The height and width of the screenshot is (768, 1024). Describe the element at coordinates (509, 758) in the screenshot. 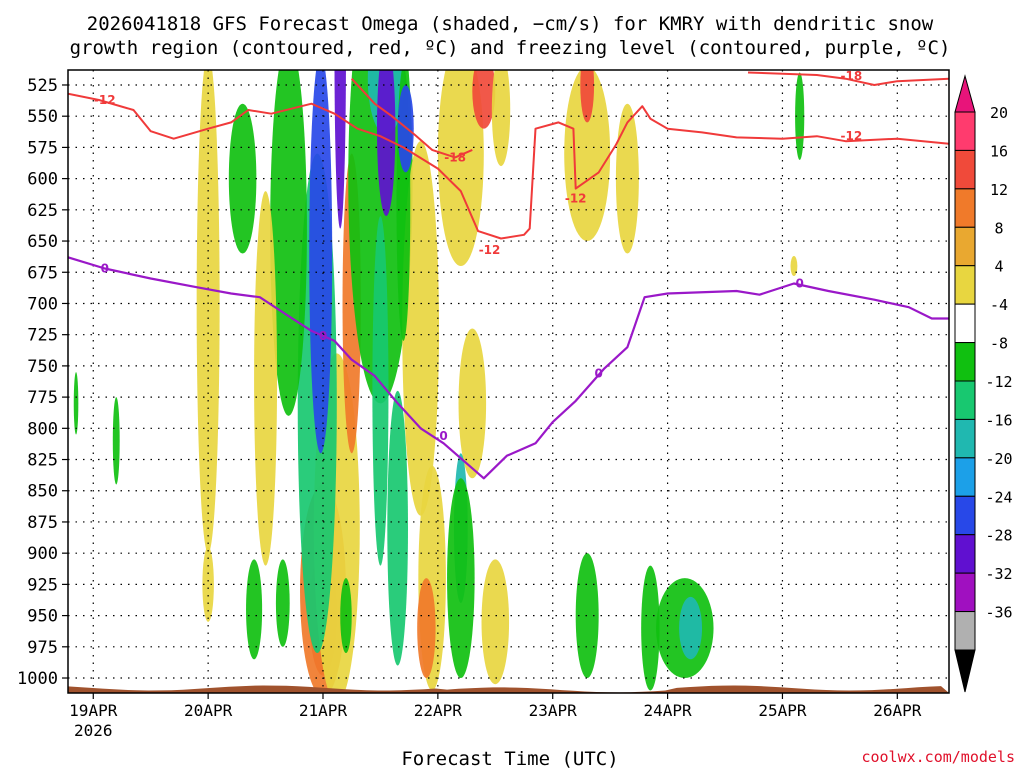

I see `x-axis-label: Forecast Time (UTC)` at that location.